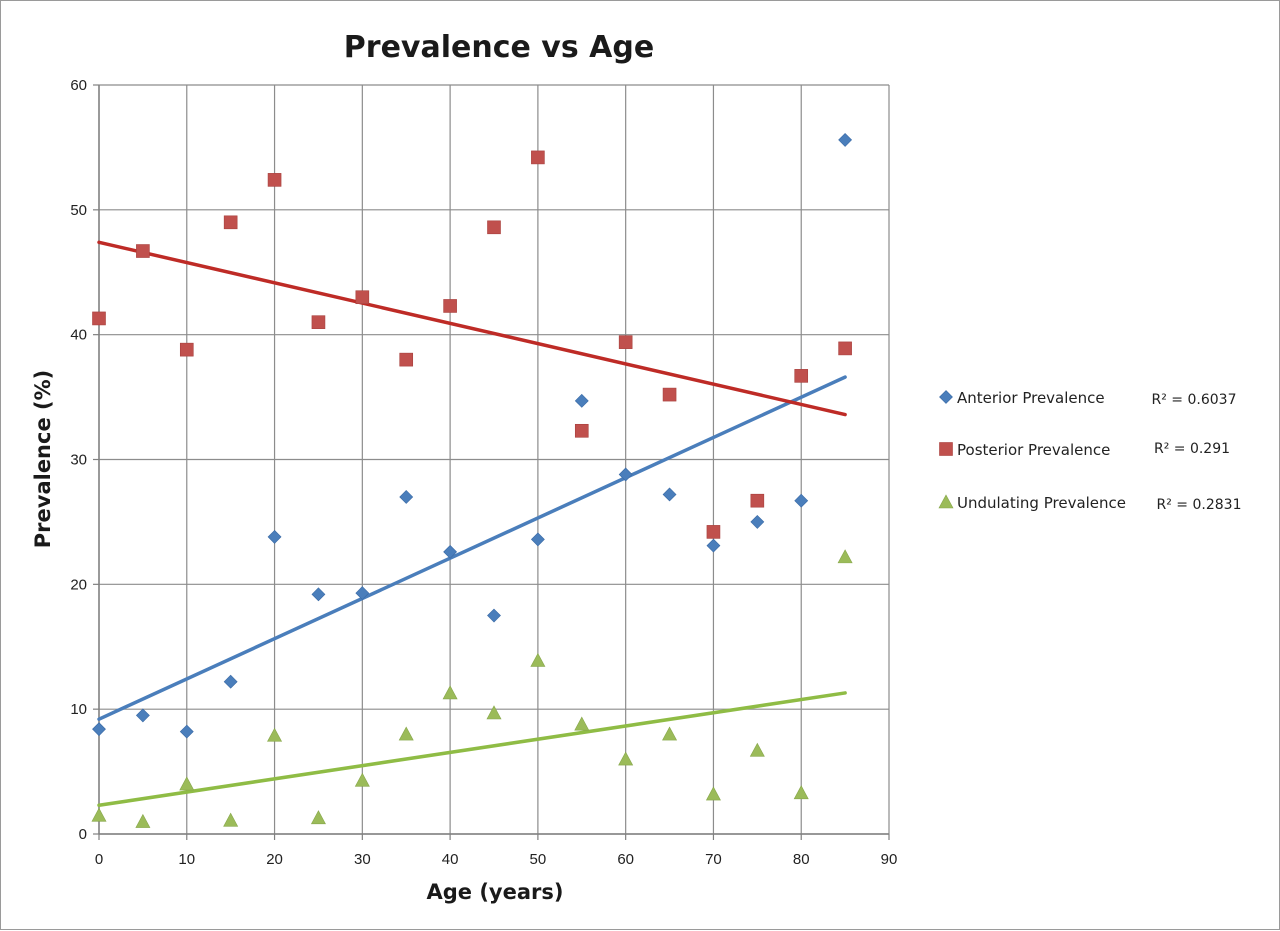  What do you see at coordinates (274, 859) in the screenshot?
I see `x-tick-label: 20` at bounding box center [274, 859].